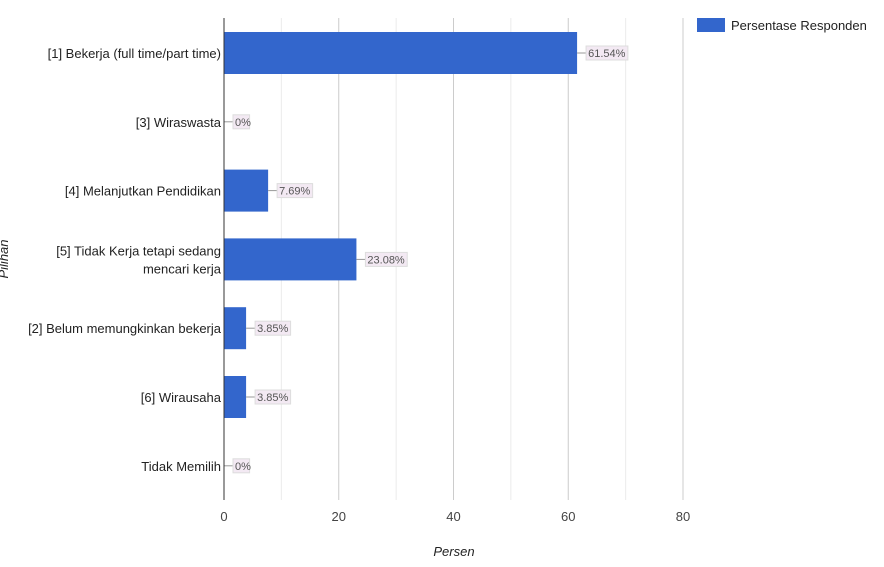 The width and height of the screenshot is (884, 567). Describe the element at coordinates (125, 328) in the screenshot. I see `category-label: [2] Belum memungkinkan bekerja` at that location.